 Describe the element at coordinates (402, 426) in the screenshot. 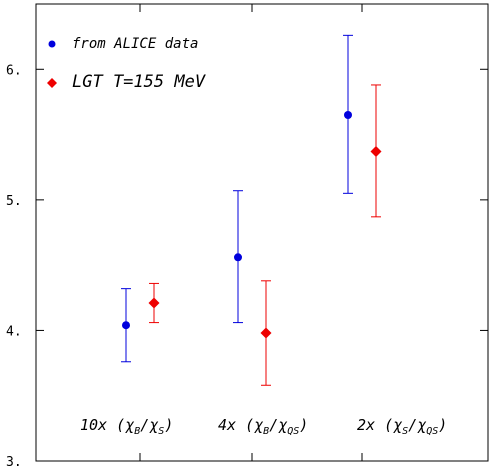

I see `category-label: 2x (χS/χQS)` at that location.